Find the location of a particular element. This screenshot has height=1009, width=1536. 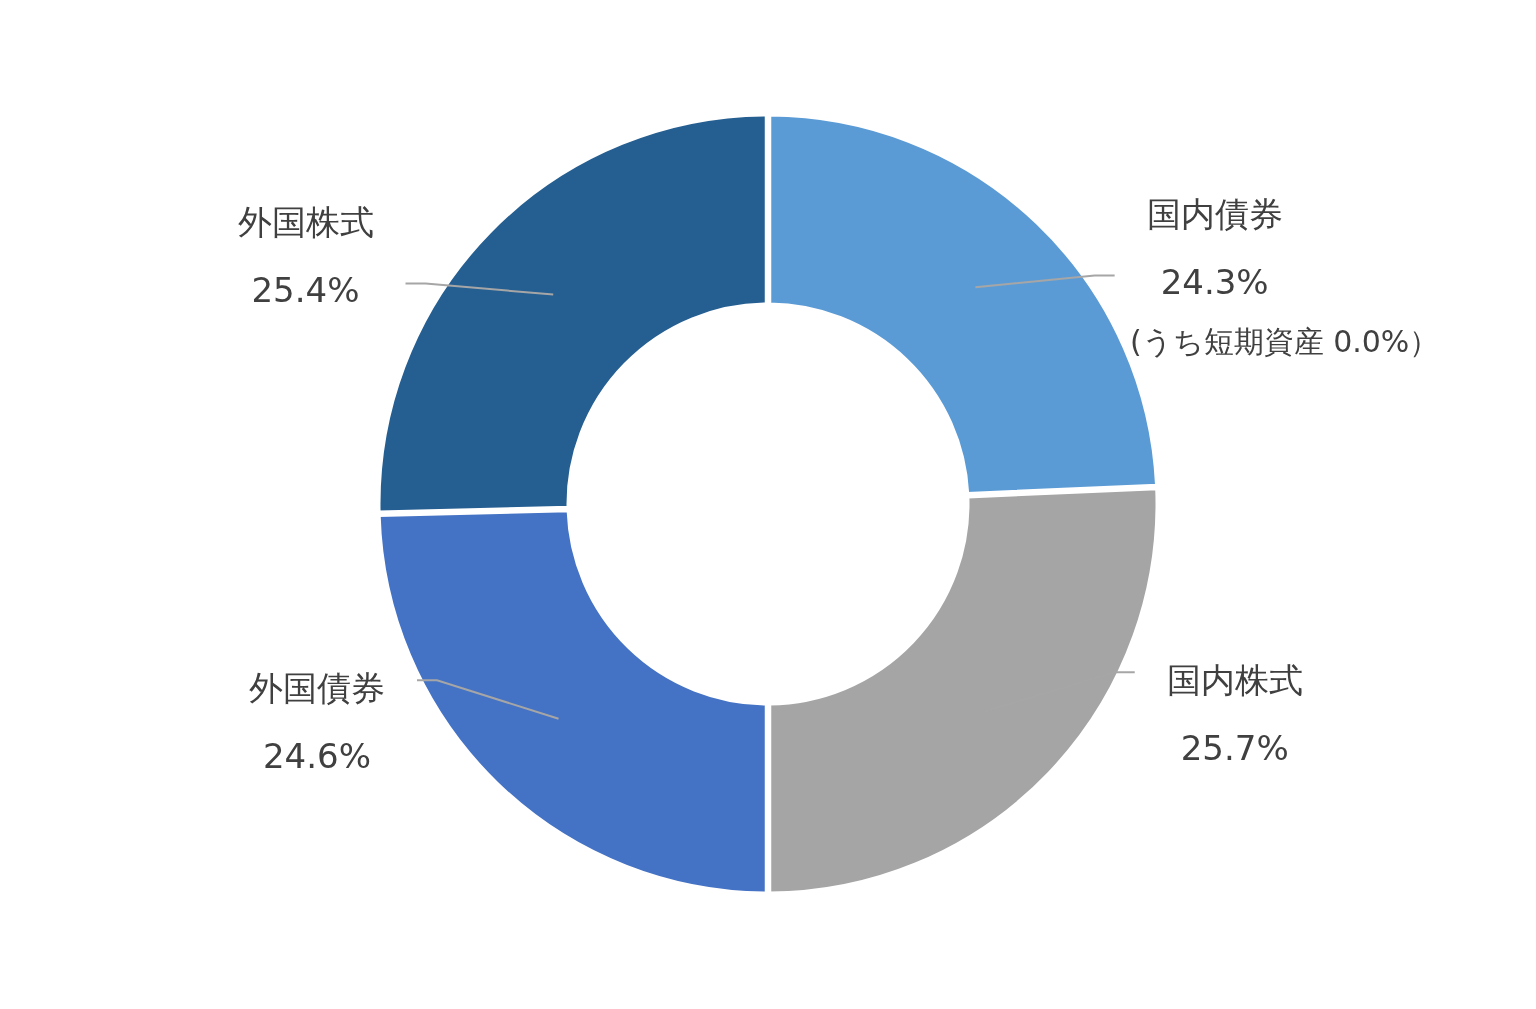

slice-label: 外国株式 is located at coordinates (305, 221).